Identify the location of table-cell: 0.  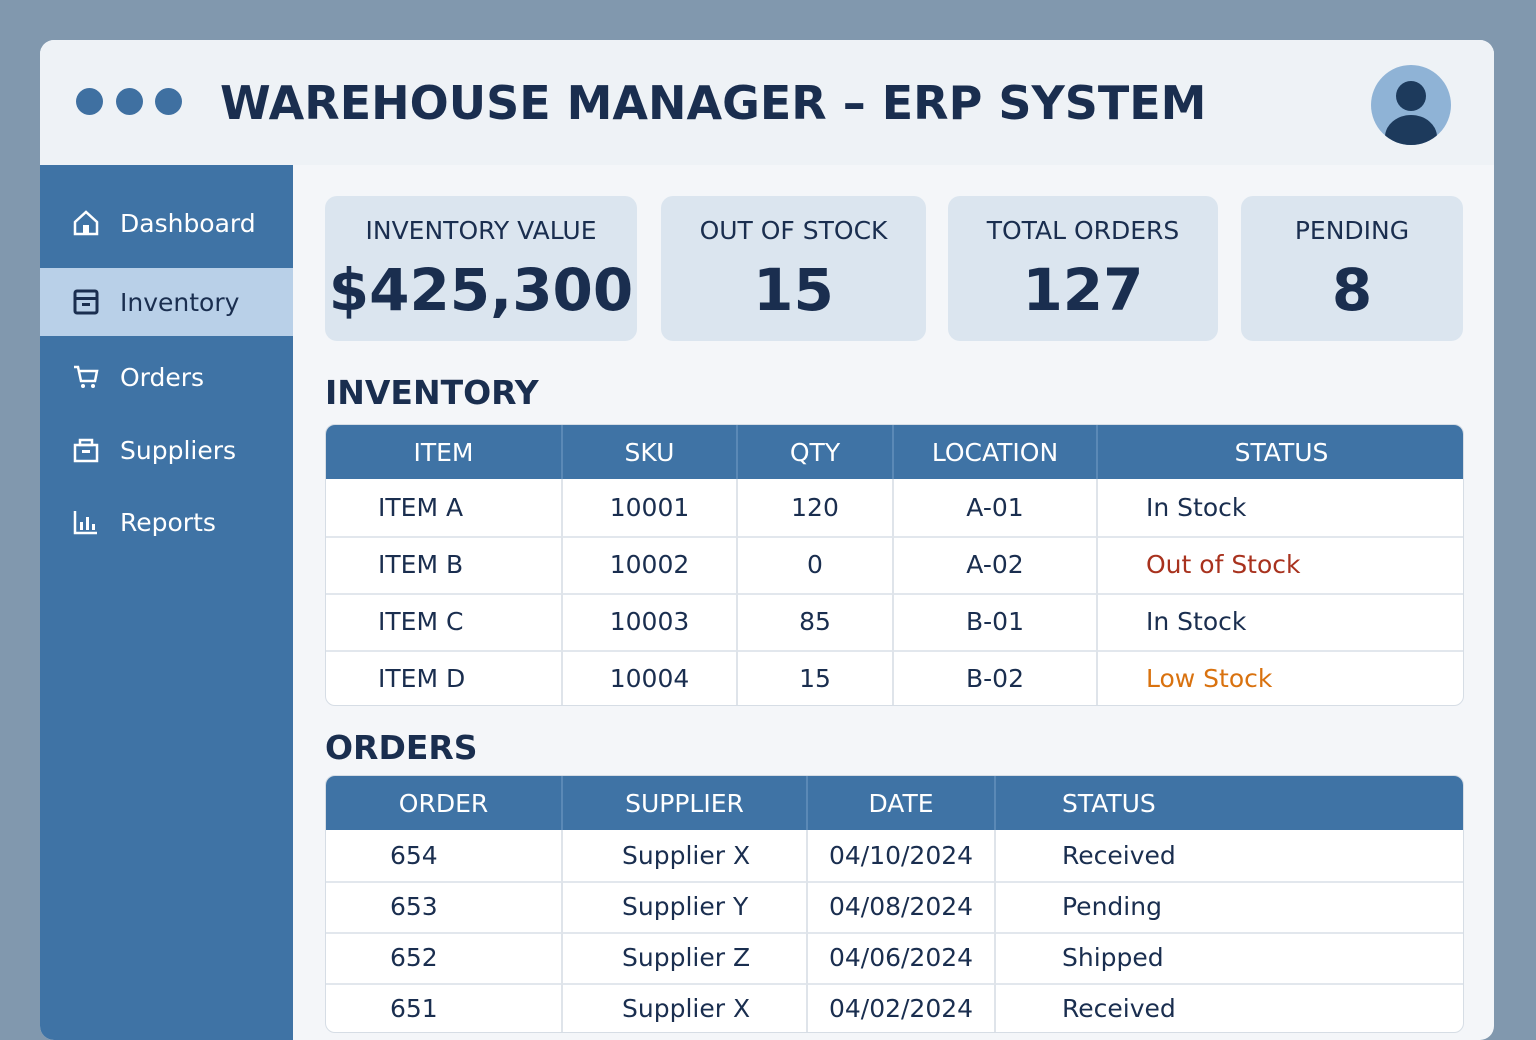
(816, 564).